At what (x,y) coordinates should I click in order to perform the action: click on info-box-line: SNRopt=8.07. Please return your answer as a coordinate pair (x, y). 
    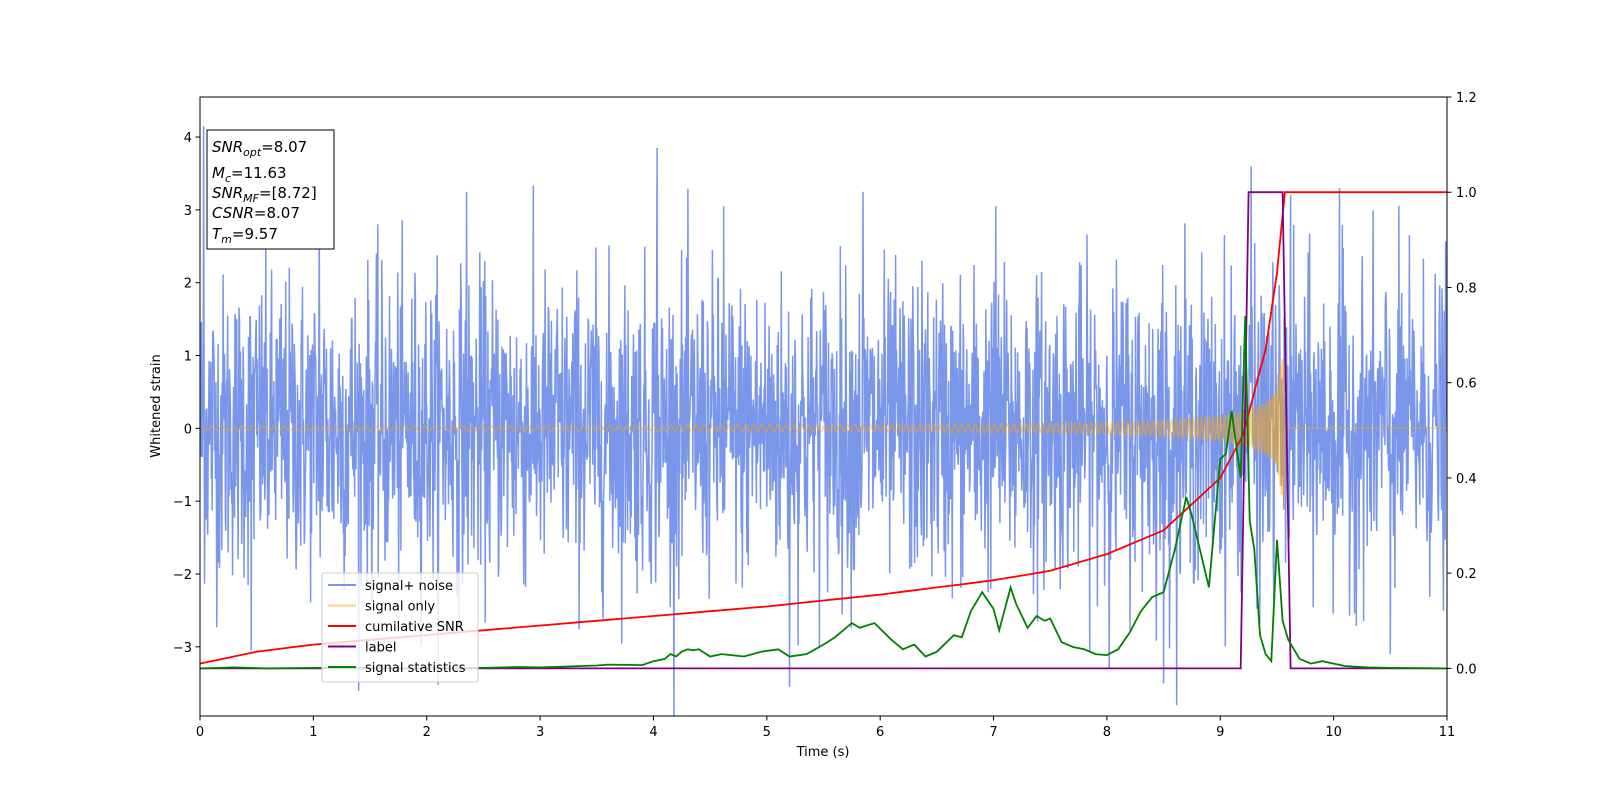
    Looking at the image, I should click on (259, 148).